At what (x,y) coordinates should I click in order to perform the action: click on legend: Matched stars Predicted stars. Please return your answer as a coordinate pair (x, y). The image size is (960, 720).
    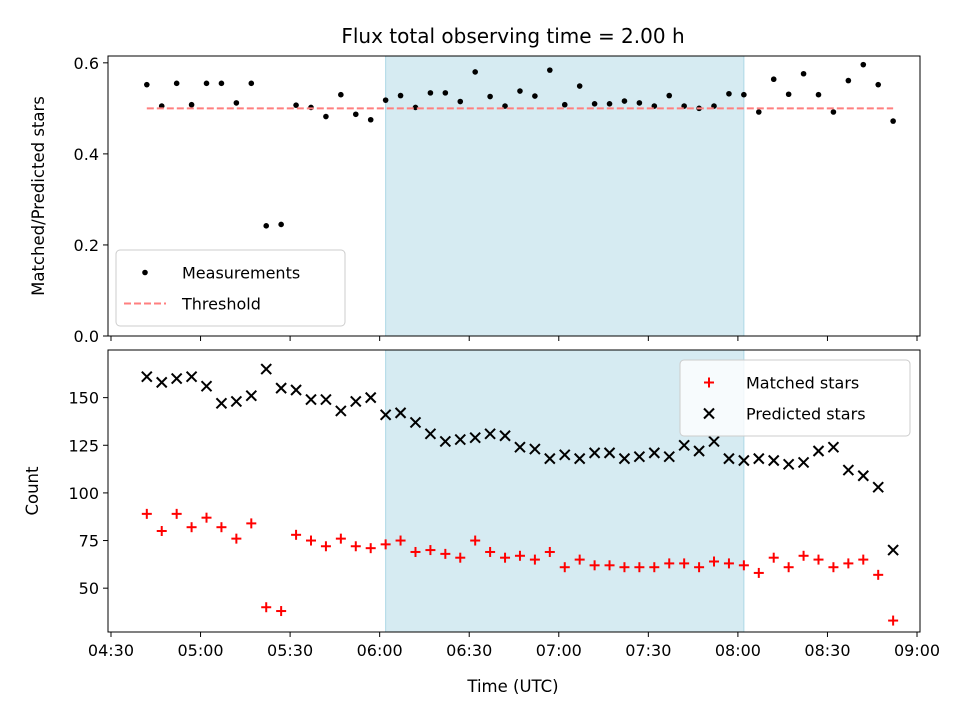
    Looking at the image, I should click on (795, 398).